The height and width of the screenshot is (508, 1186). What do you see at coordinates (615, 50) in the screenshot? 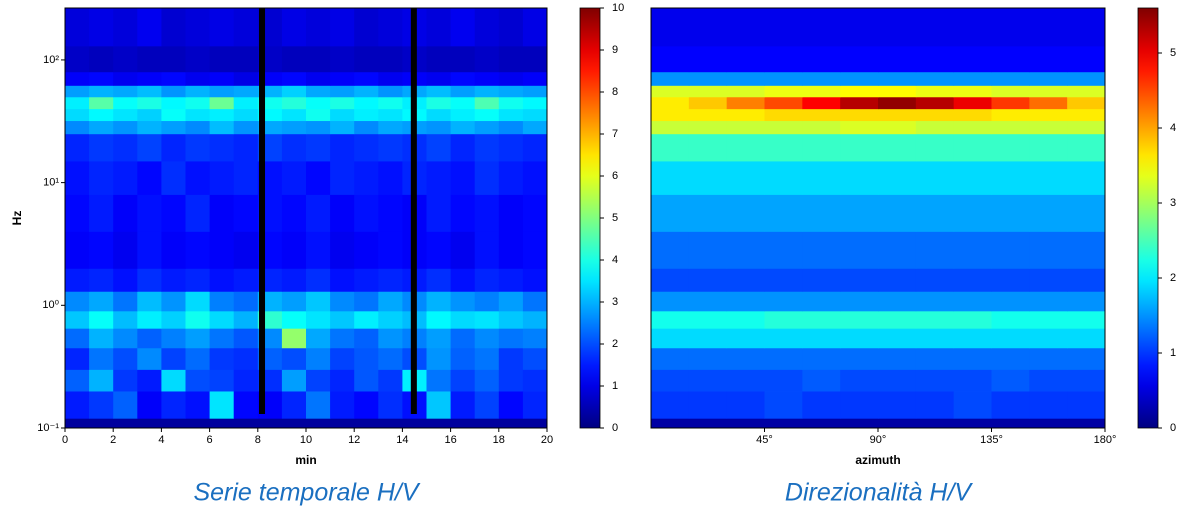
I see `colorbar-tick-label: 9` at bounding box center [615, 50].